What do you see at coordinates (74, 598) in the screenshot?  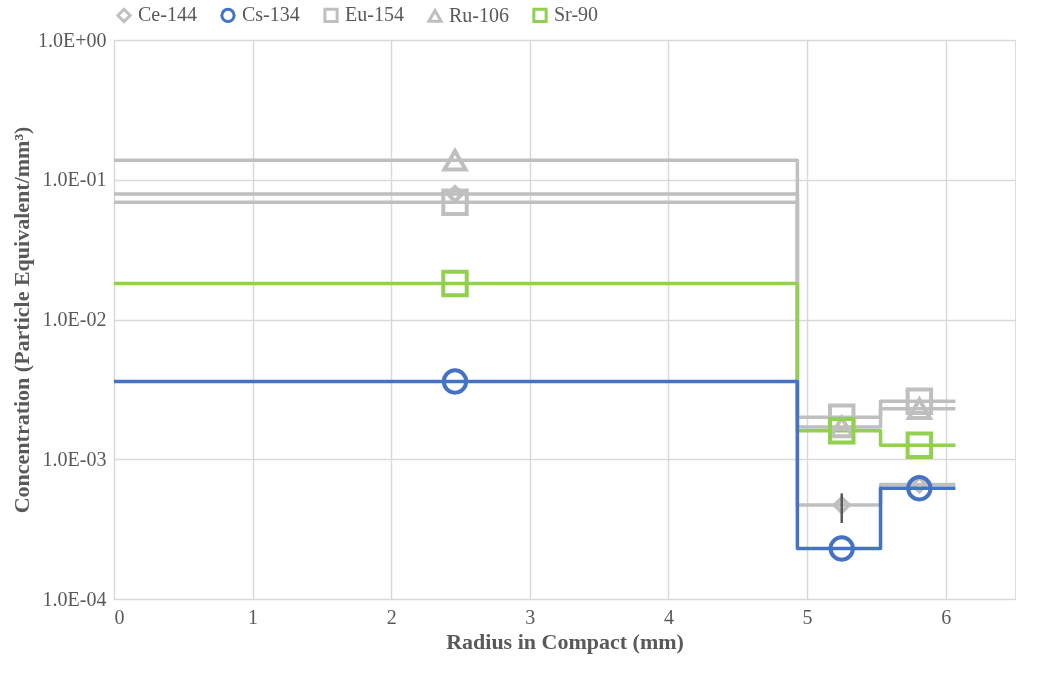 I see `y-tick-label: 1.0E-04` at bounding box center [74, 598].